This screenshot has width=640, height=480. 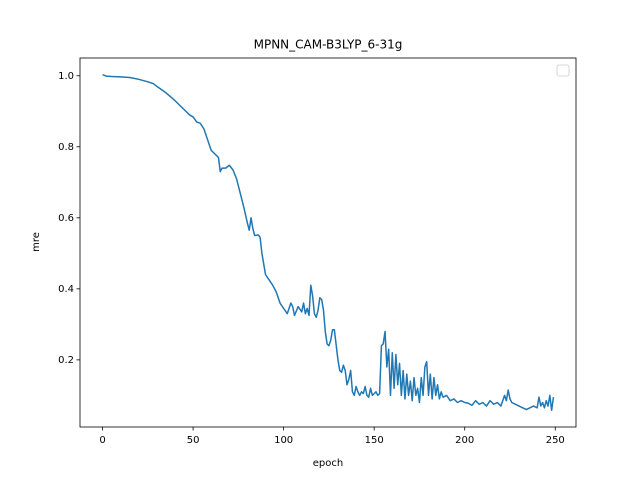 What do you see at coordinates (283, 440) in the screenshot?
I see `x-tick-label: 100` at bounding box center [283, 440].